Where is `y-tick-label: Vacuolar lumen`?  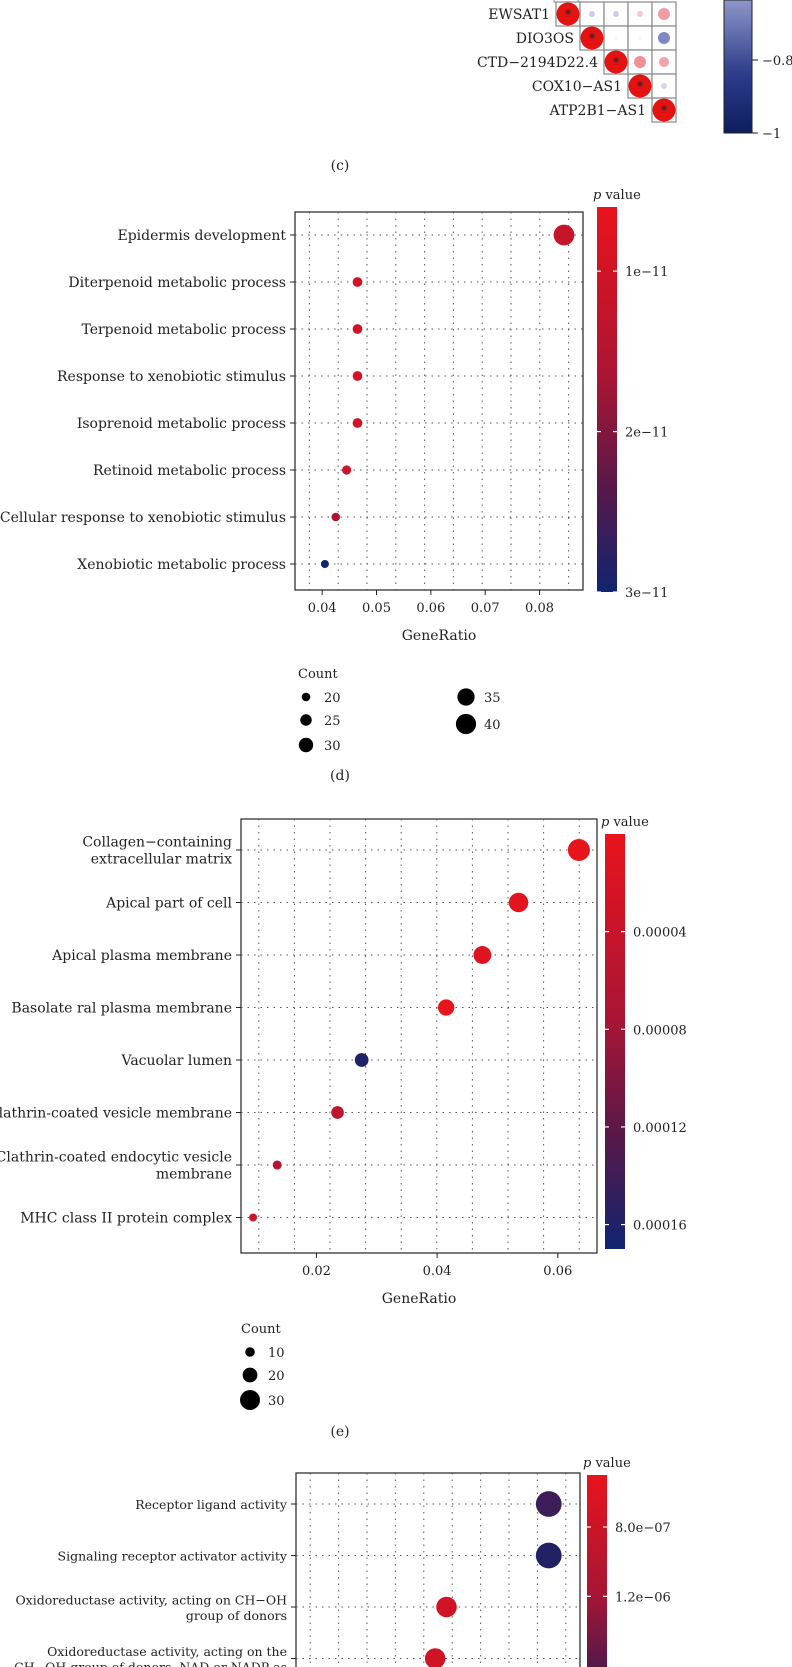
y-tick-label: Vacuolar lumen is located at coordinates (177, 1061).